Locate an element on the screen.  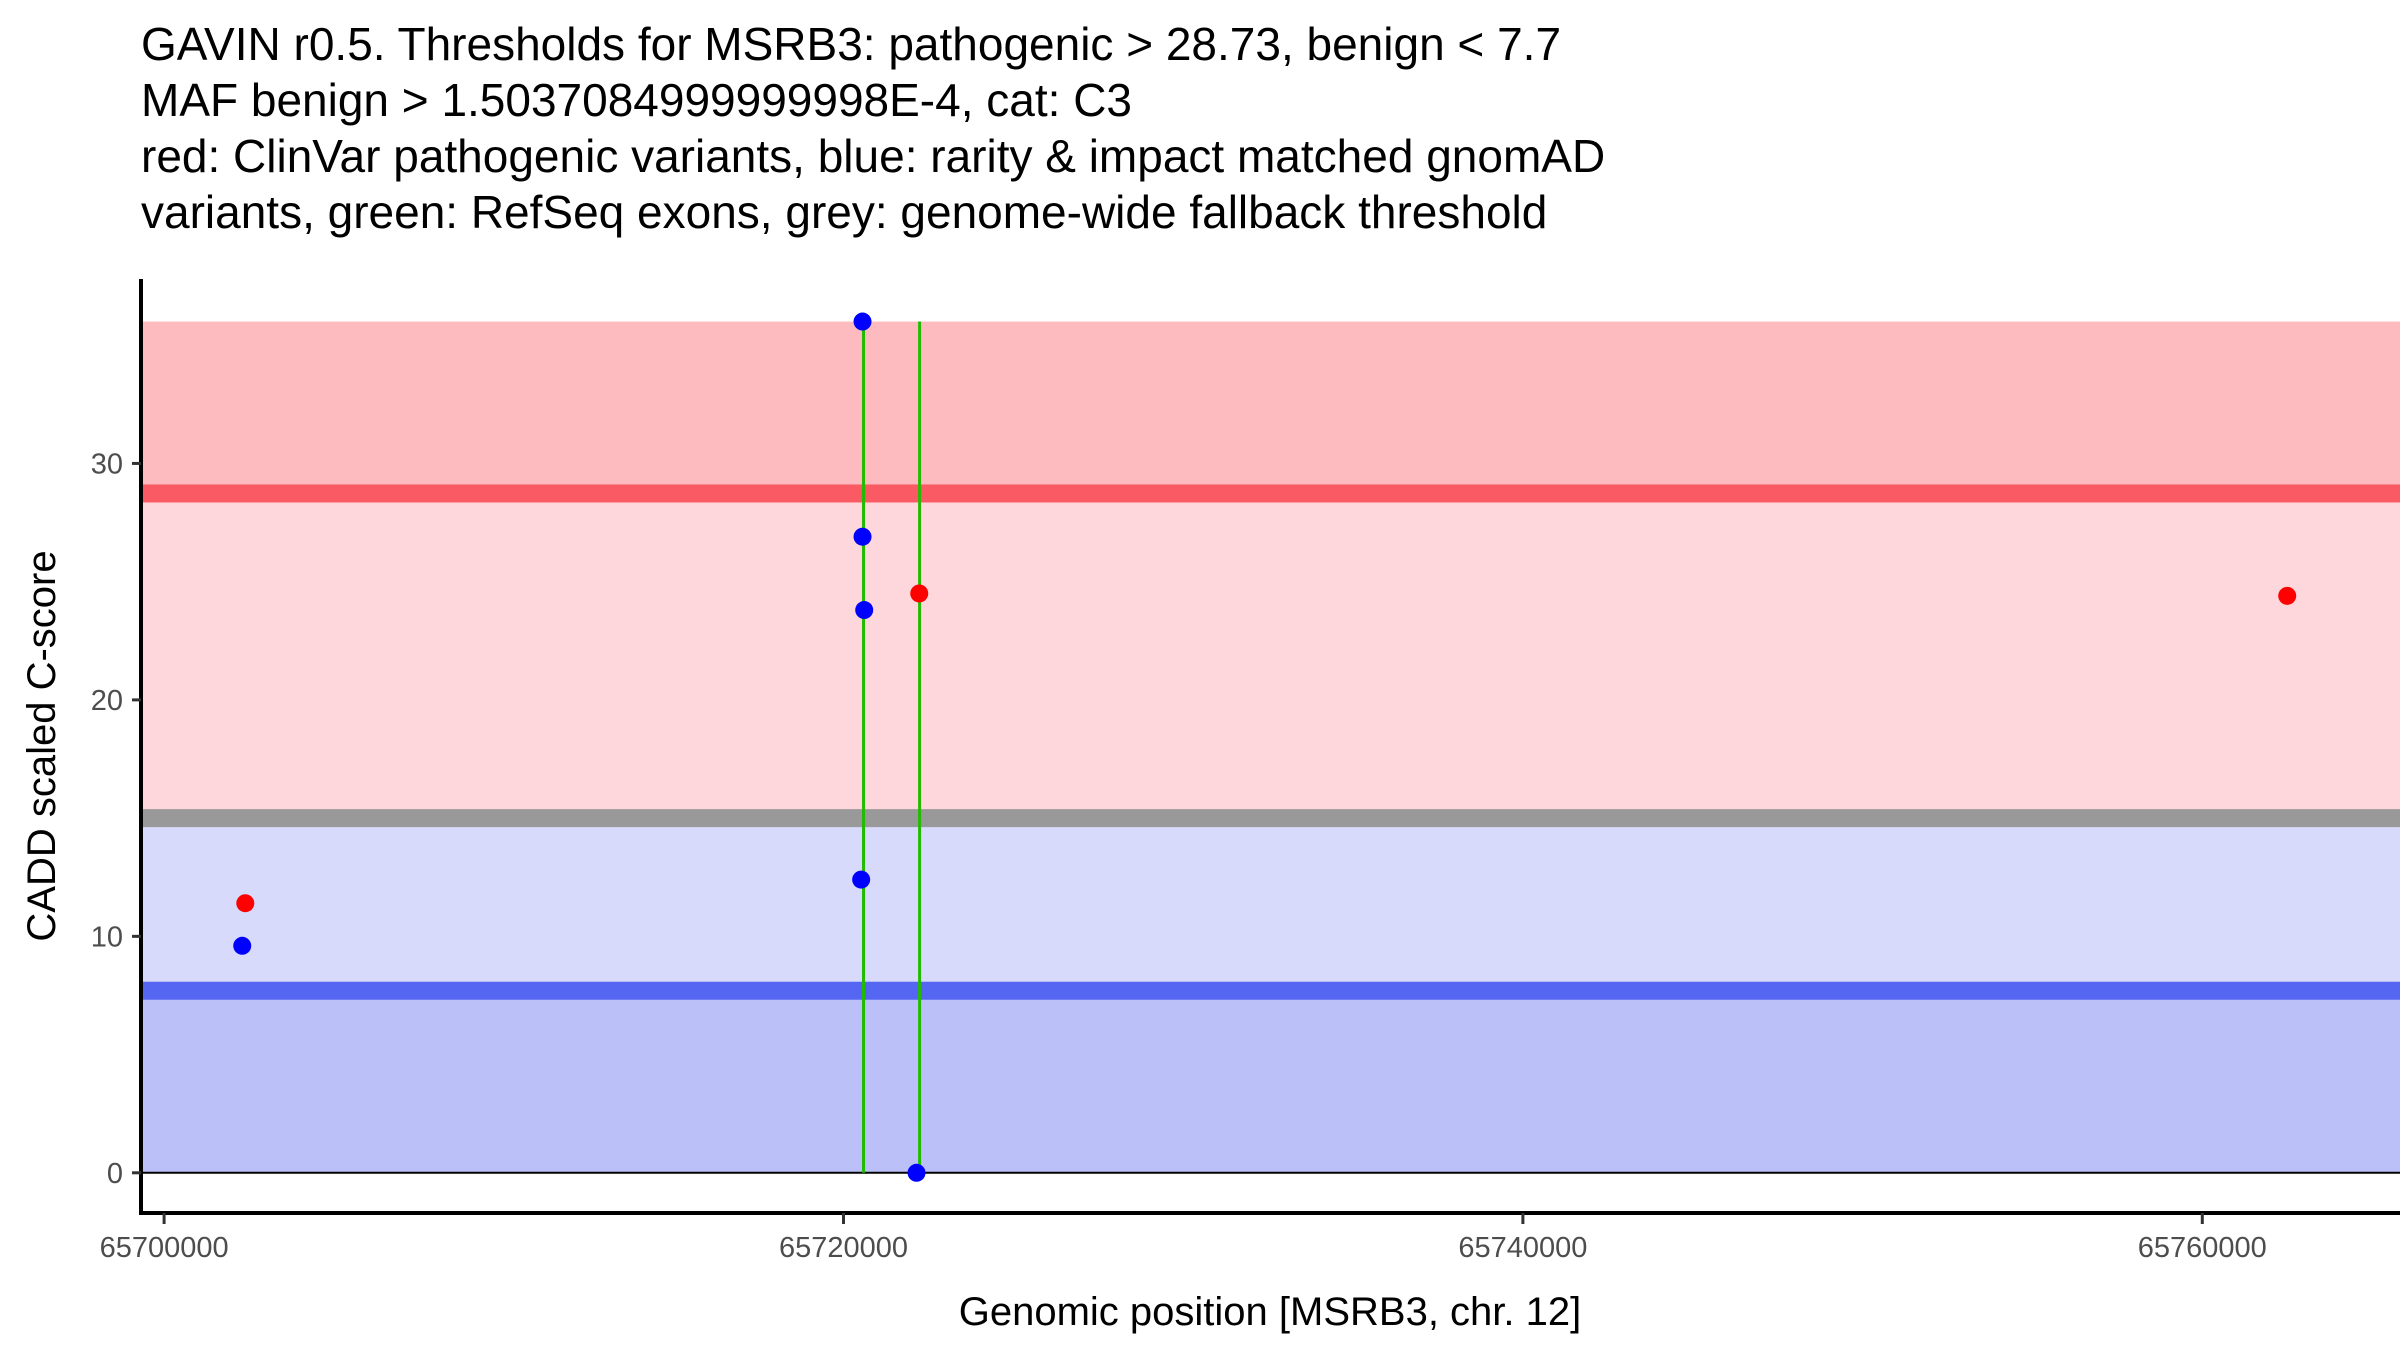
x-tick-label: 65740000 is located at coordinates (1522, 1248).